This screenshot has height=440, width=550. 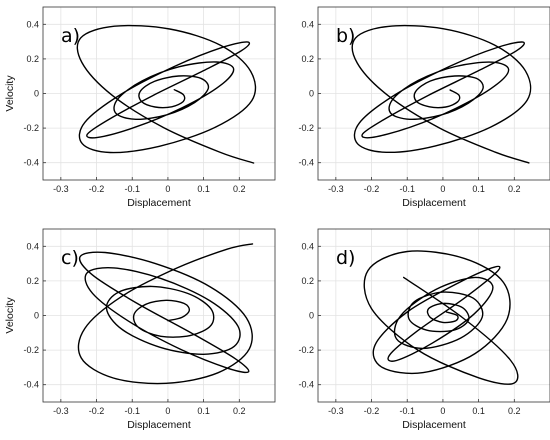 I want to click on panel-label: b), so click(x=345, y=36).